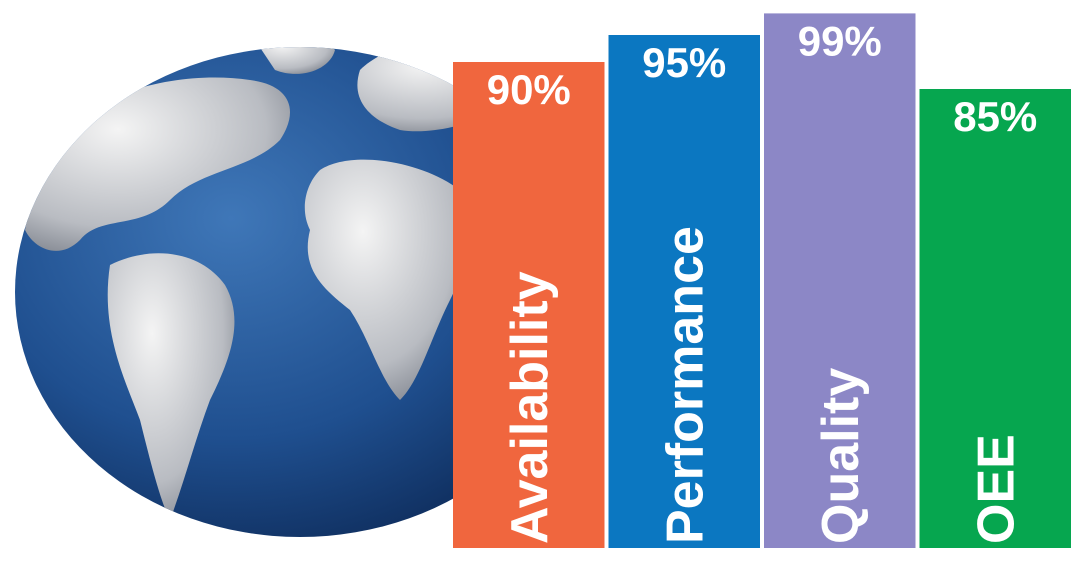 This screenshot has height=569, width=1071. Describe the element at coordinates (996, 489) in the screenshot. I see `category-label: OEE` at that location.